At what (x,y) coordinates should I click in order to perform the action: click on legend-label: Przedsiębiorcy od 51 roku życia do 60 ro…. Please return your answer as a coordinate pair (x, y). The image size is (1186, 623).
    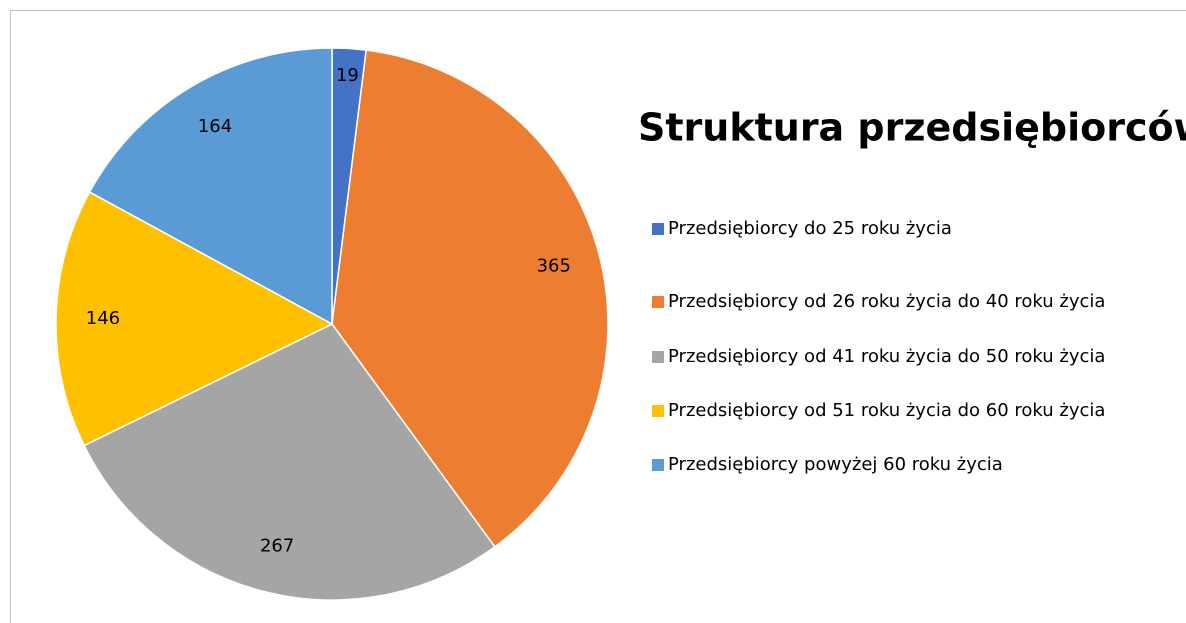
    Looking at the image, I should click on (886, 410).